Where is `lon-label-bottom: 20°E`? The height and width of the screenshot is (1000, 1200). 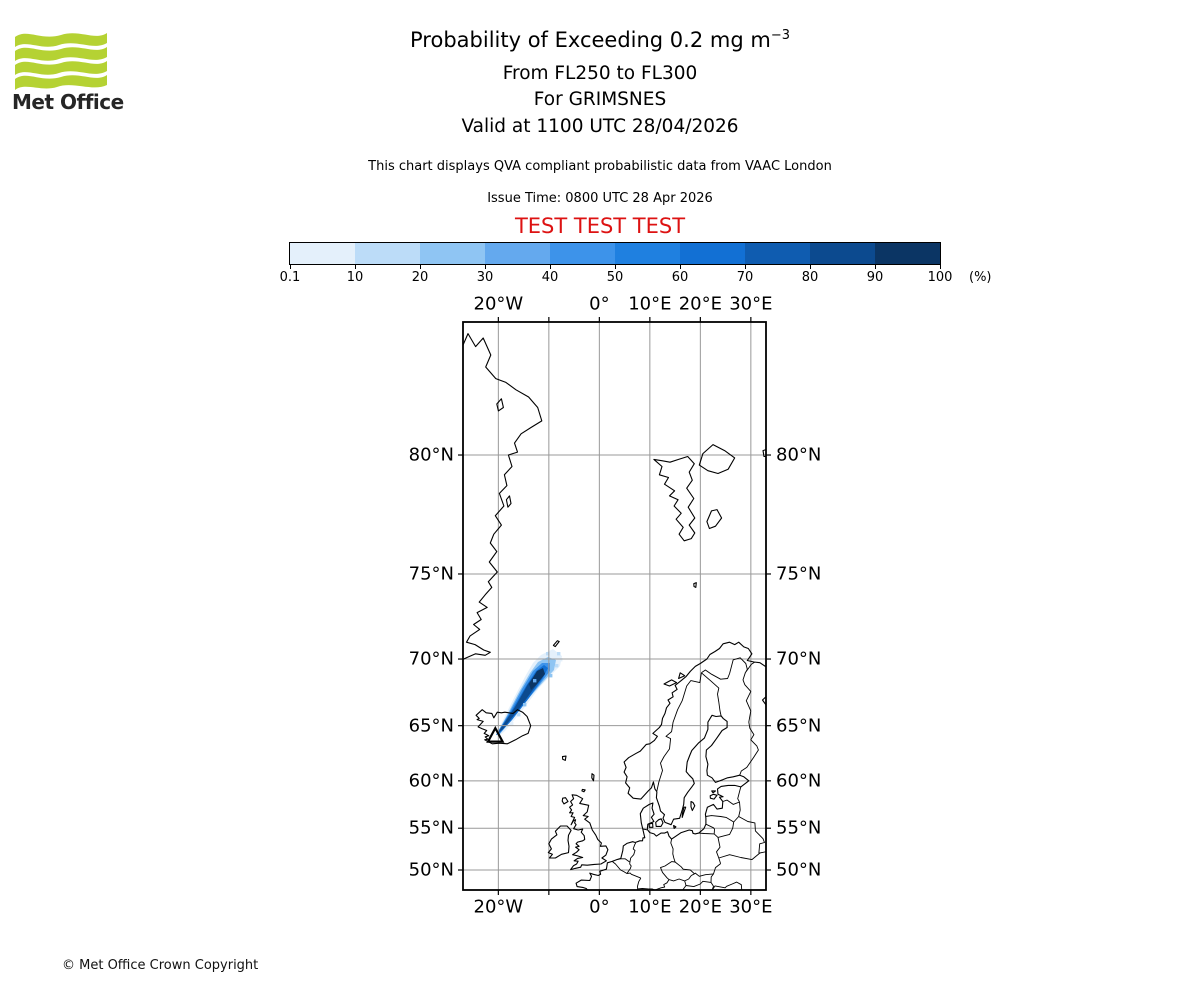 lon-label-bottom: 20°E is located at coordinates (700, 907).